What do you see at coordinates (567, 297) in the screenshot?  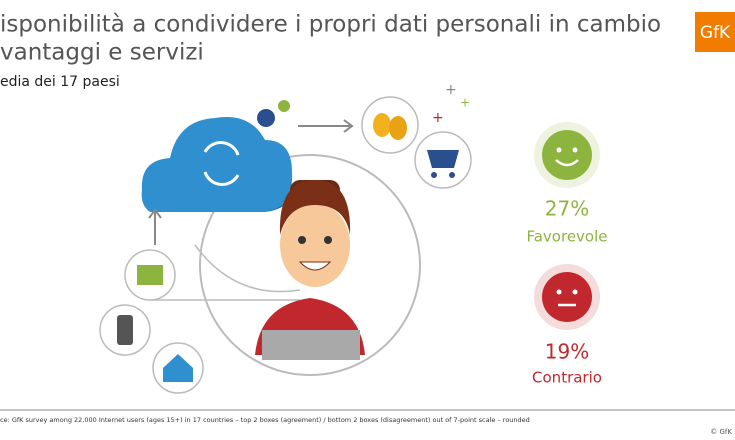 I see `smiley-negative` at bounding box center [567, 297].